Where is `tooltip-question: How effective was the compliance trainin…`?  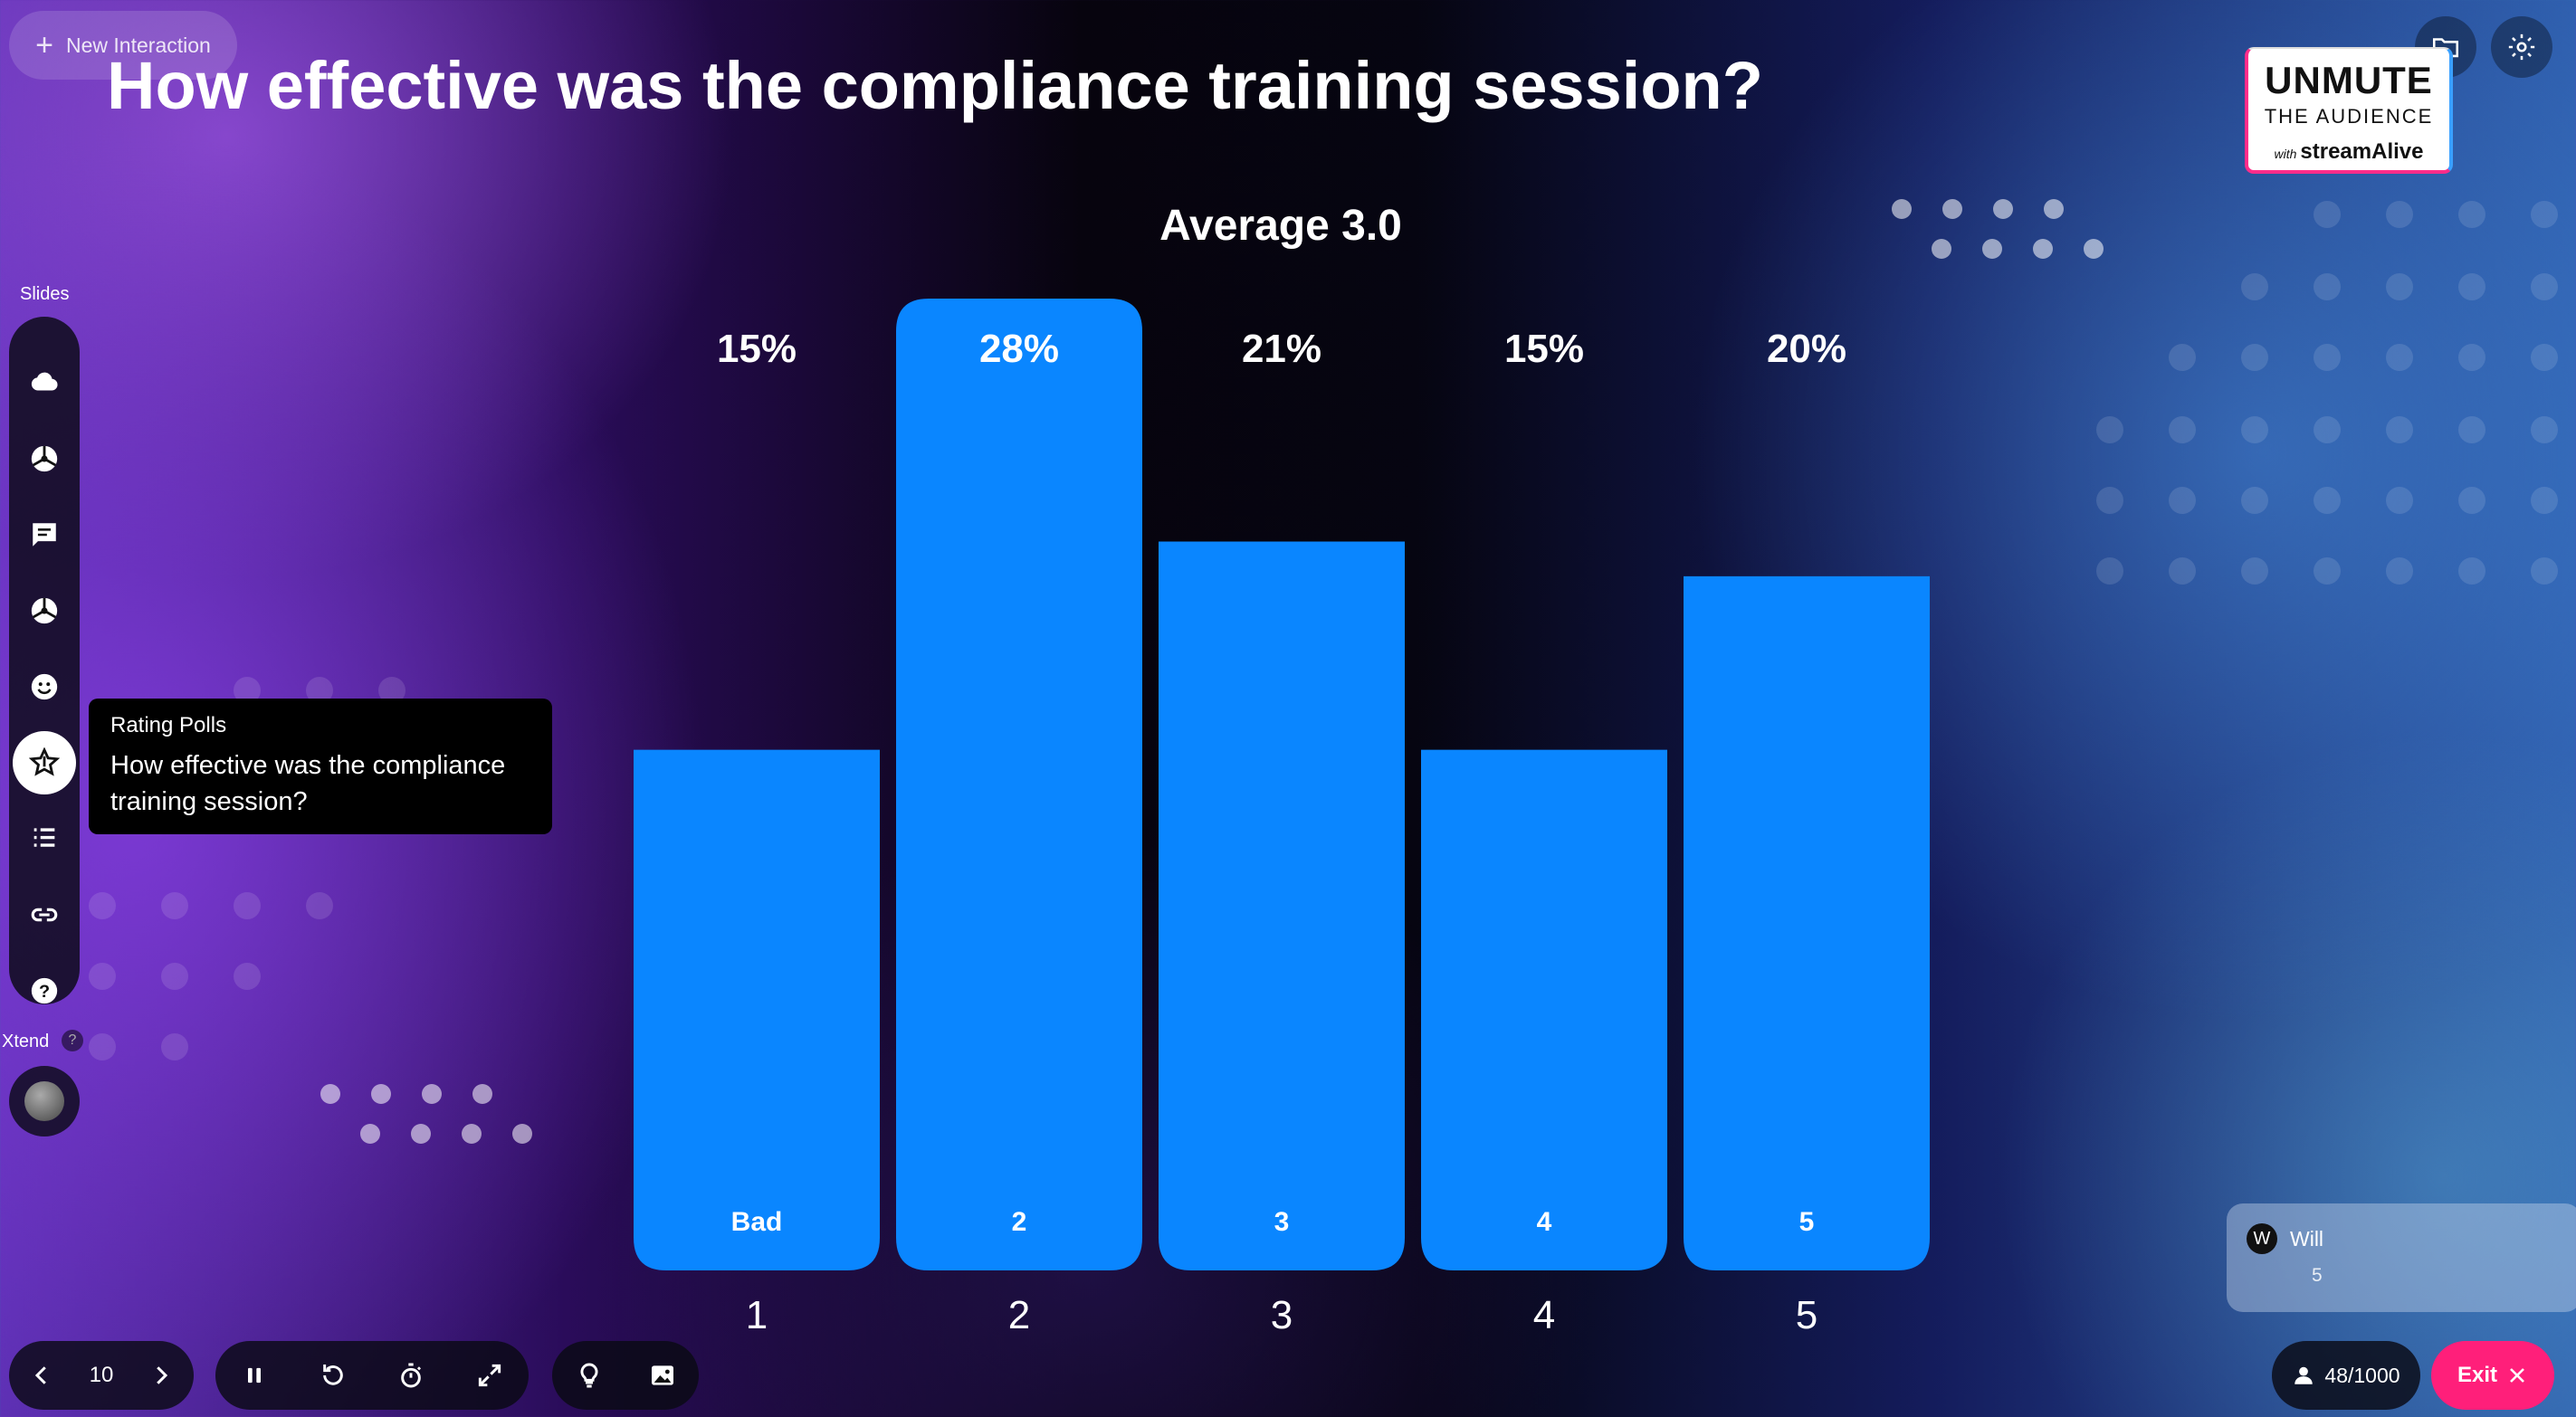
tooltip-question: How effective was the compliance trainin… is located at coordinates (308, 783).